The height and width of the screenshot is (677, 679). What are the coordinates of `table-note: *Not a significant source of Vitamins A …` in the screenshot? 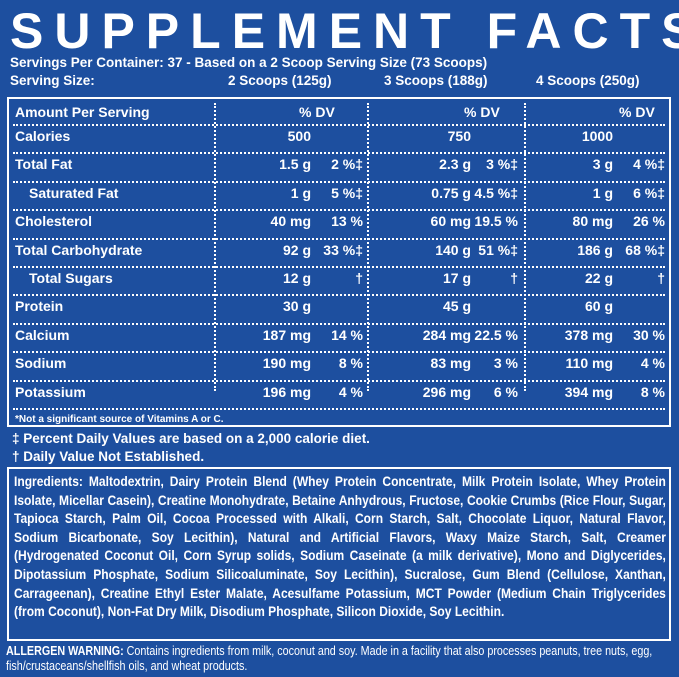 It's located at (119, 419).